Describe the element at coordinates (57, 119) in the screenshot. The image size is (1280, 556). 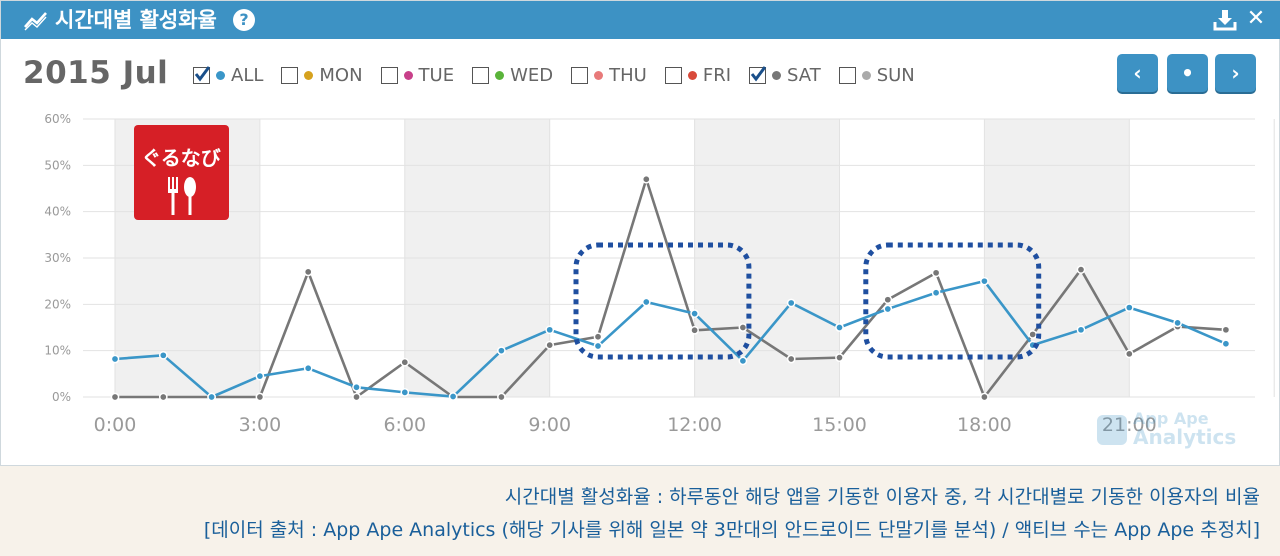
I see `y-tick-label: 60%` at that location.